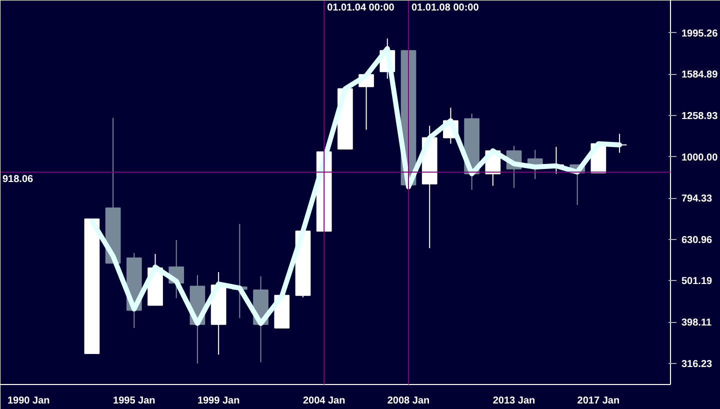 The height and width of the screenshot is (409, 720). I want to click on y-tick-label: 794.33, so click(697, 199).